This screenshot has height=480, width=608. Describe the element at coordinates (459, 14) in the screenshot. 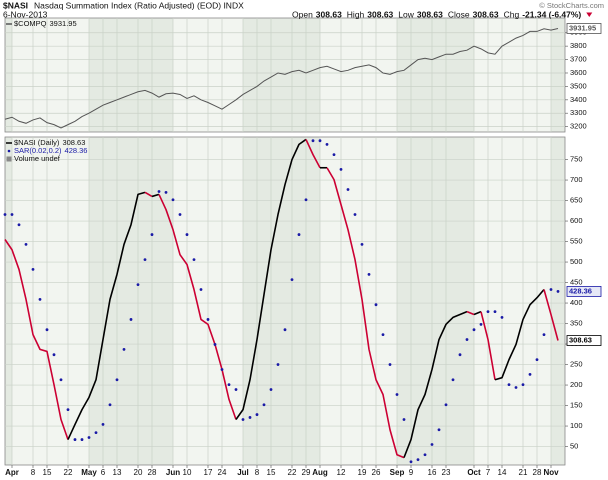

I see `quote-label: Close` at that location.